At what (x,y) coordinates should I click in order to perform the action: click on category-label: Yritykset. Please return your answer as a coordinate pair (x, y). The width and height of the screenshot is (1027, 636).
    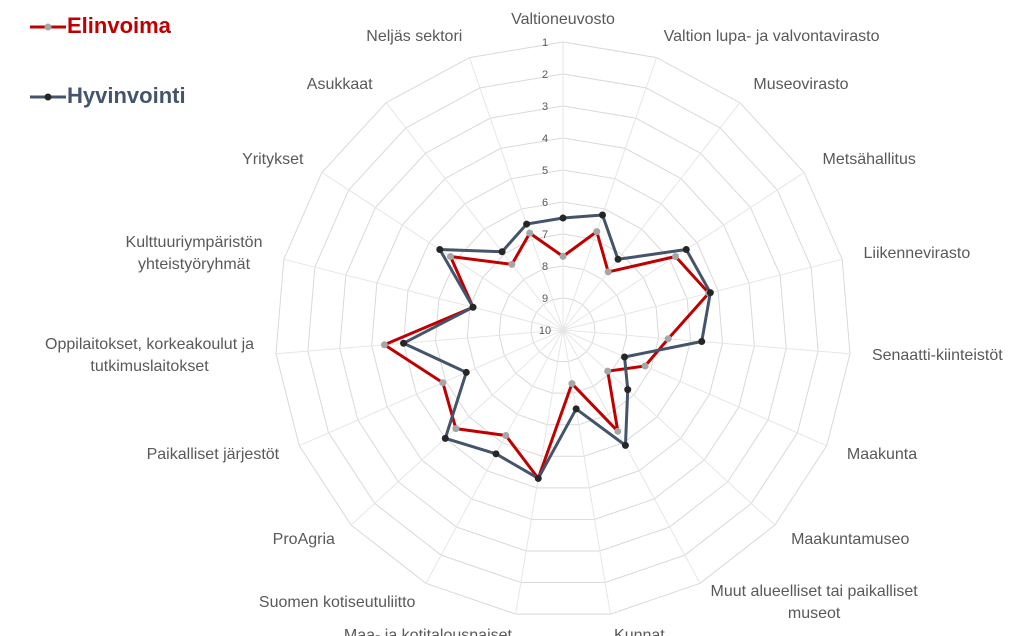
    Looking at the image, I should click on (273, 160).